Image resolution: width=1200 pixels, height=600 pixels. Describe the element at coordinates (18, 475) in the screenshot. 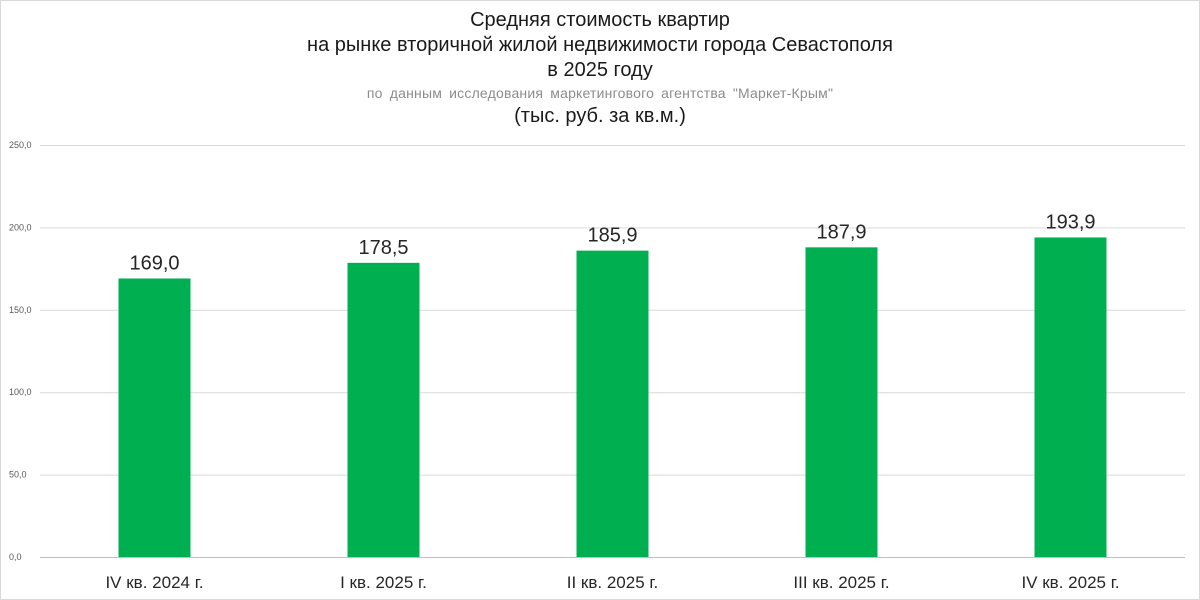

I see `y-tick-label: 50,0` at that location.